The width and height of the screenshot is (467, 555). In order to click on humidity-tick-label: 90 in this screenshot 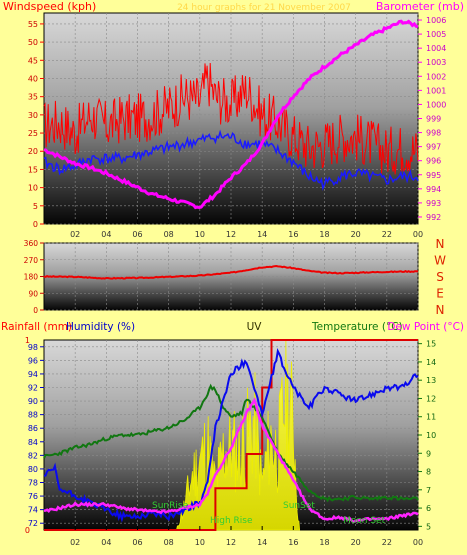, I will do `click(33, 401)`.